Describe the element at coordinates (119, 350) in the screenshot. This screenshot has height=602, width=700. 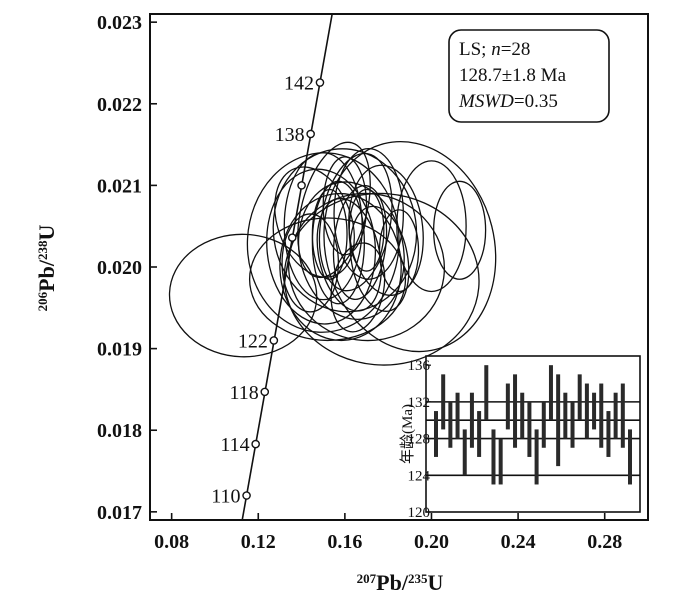
I see `y-tick-label: 0.019` at that location.